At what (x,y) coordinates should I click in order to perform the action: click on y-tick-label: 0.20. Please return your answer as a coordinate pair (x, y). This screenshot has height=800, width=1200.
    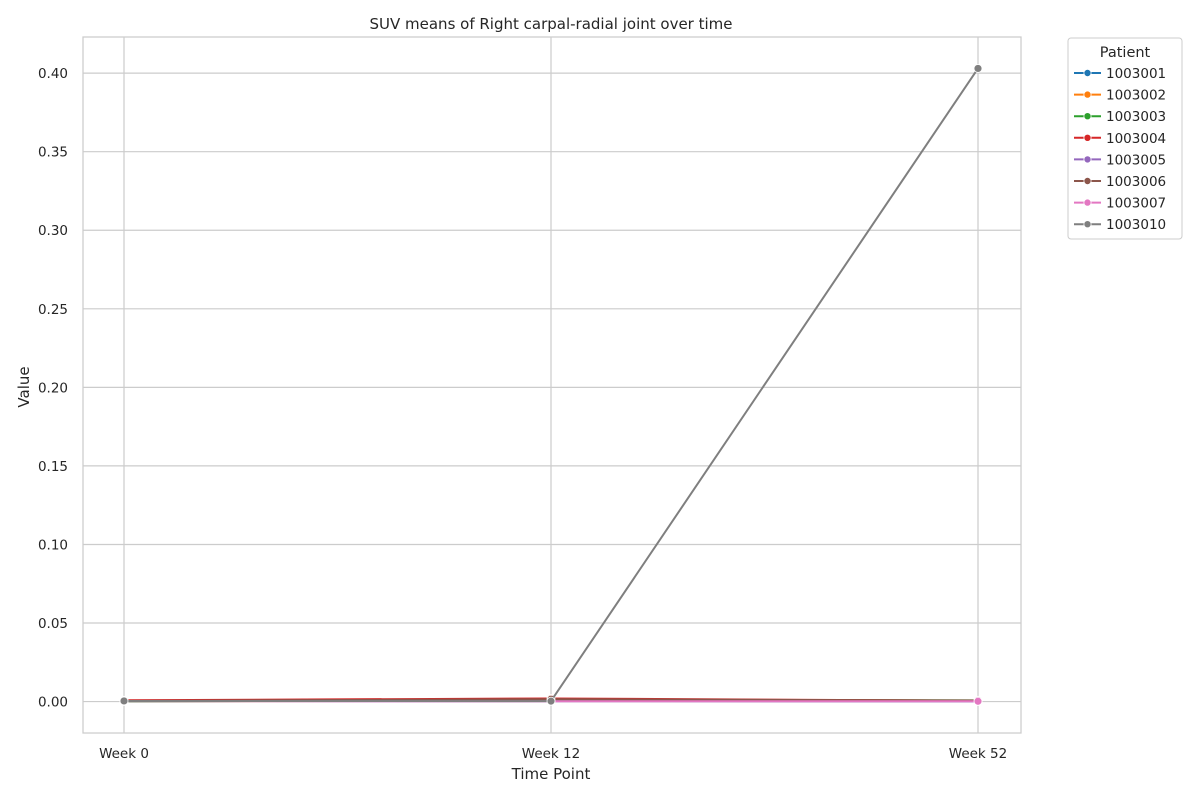
    Looking at the image, I should click on (53, 388).